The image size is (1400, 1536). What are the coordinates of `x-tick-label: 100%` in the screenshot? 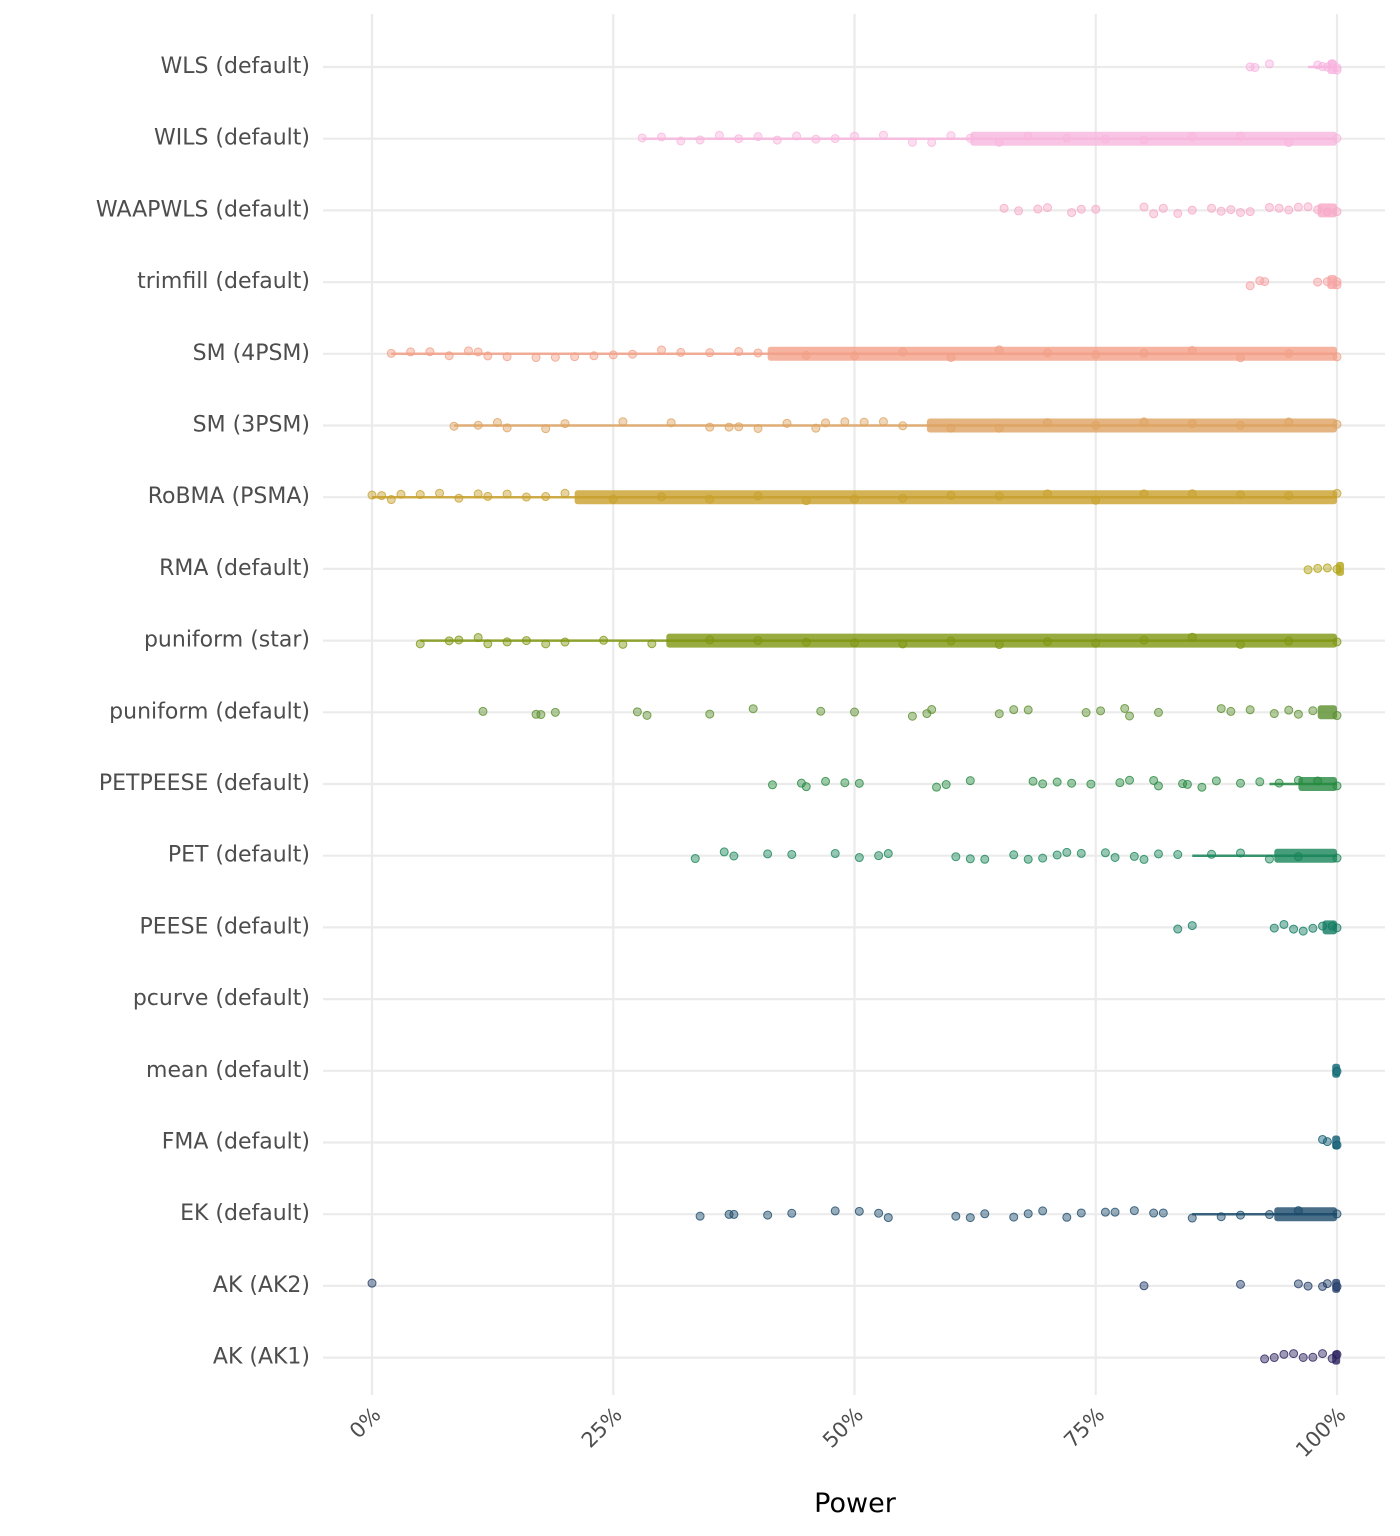 It's located at (1320, 1432).